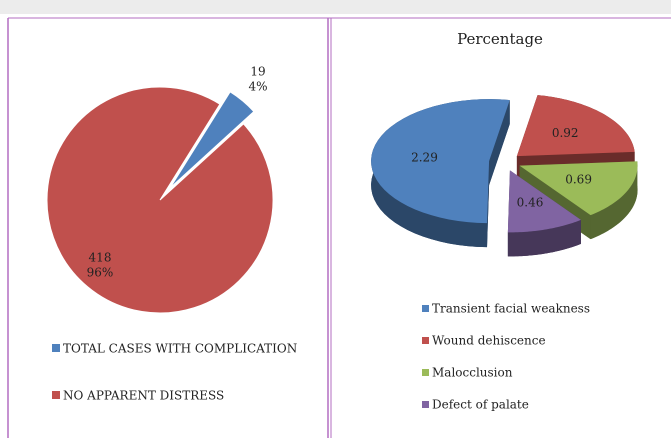  Describe the element at coordinates (489, 341) in the screenshot. I see `legend-label: Wound dehiscence` at that location.